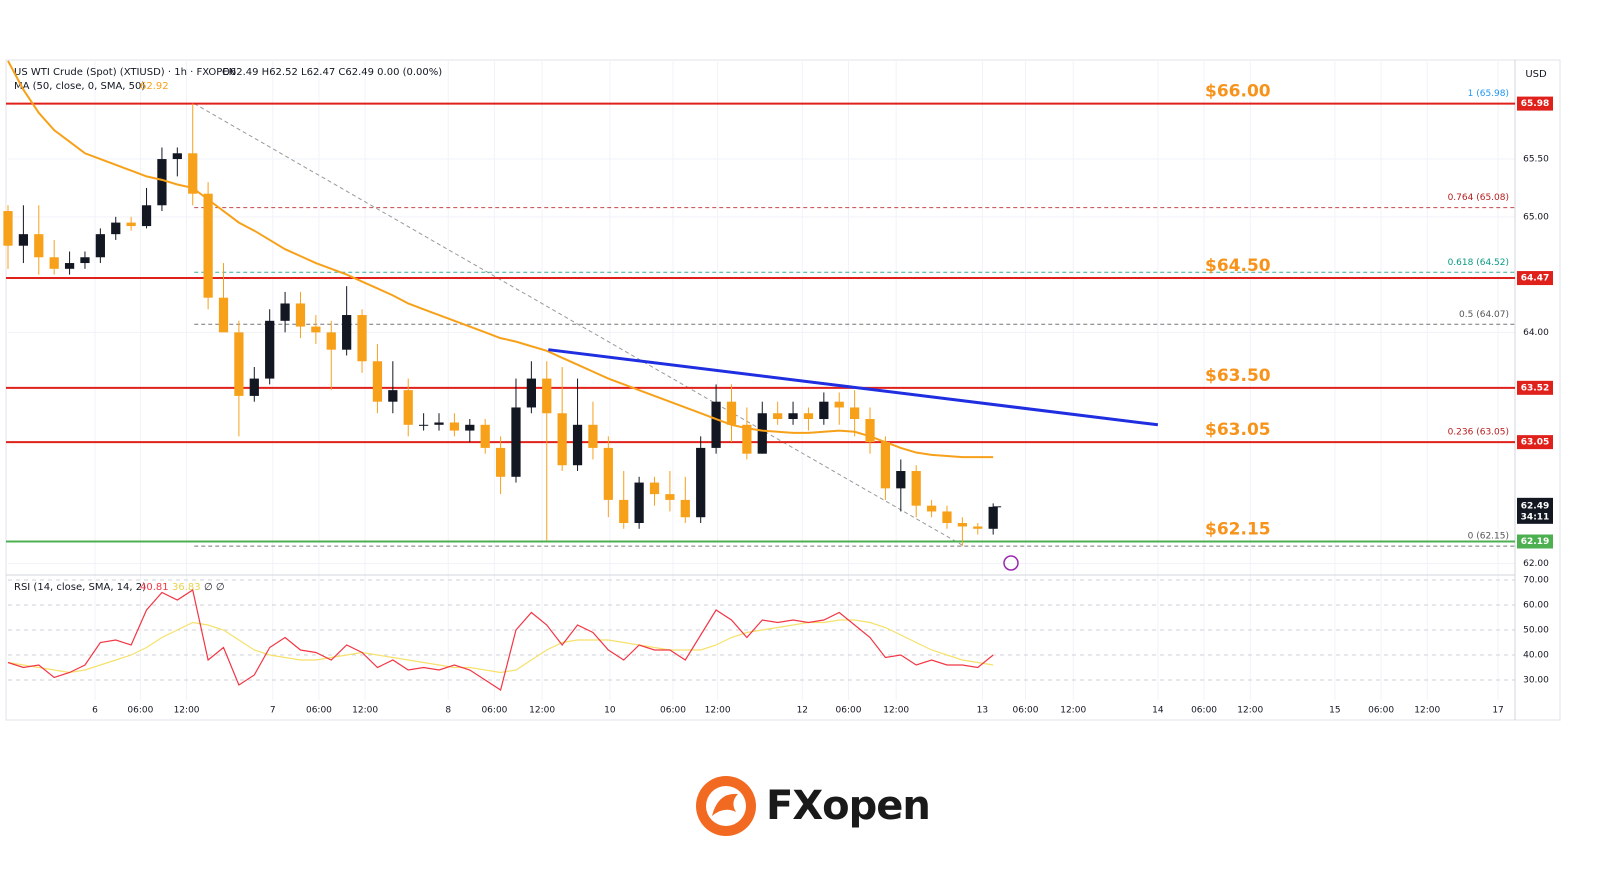 The image size is (1600, 879). What do you see at coordinates (1478, 198) in the screenshot?
I see `fib-label: 0.764 (65.08)` at bounding box center [1478, 198].